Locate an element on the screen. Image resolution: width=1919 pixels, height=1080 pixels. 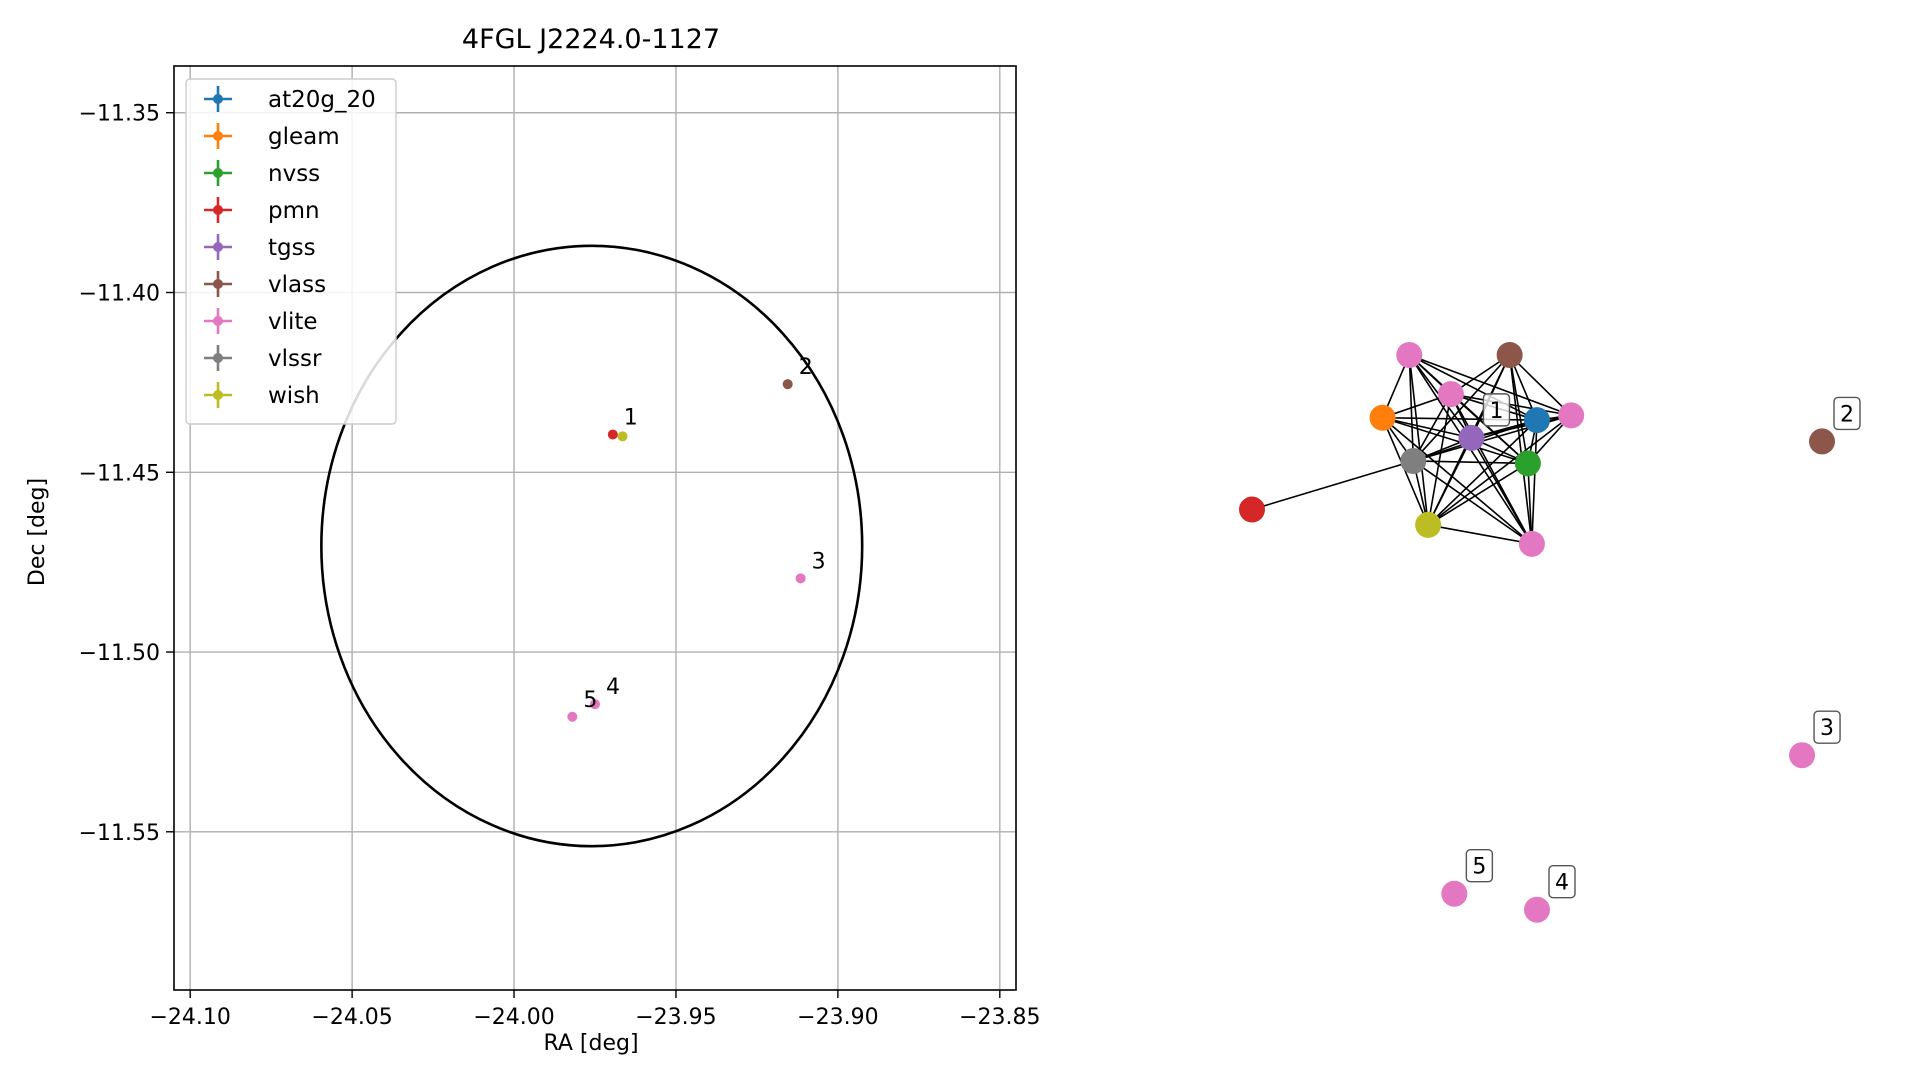
legend-entry: tgss is located at coordinates (260, 247).